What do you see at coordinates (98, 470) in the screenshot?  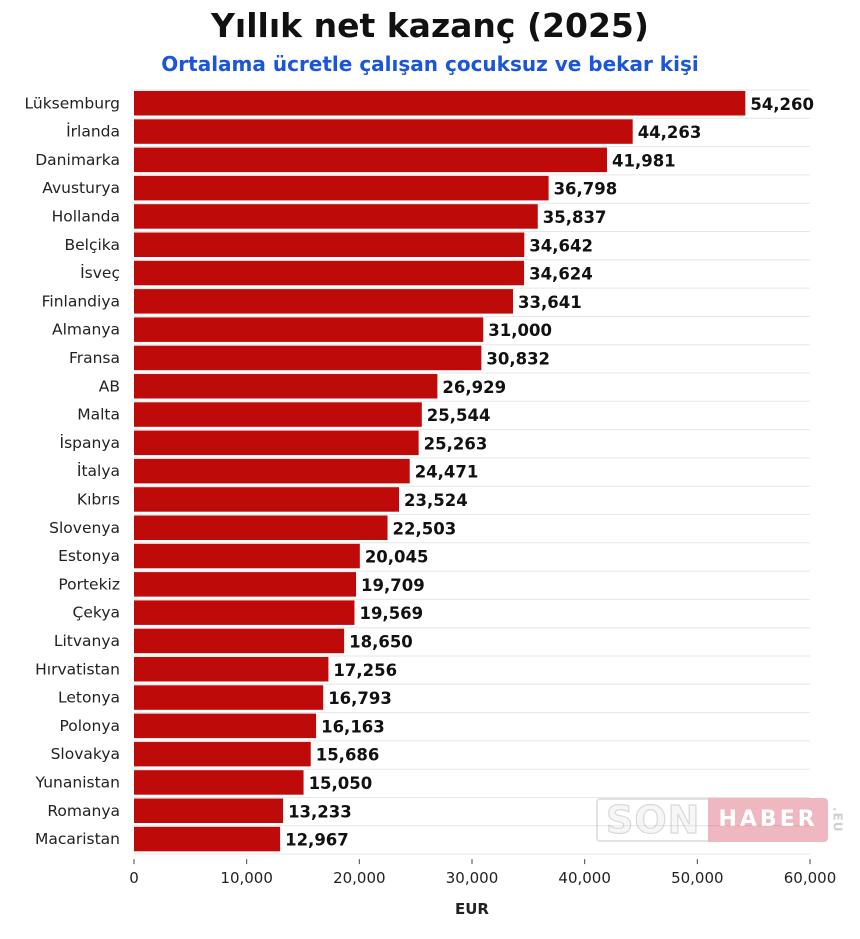 I see `category-label: İtalya` at bounding box center [98, 470].